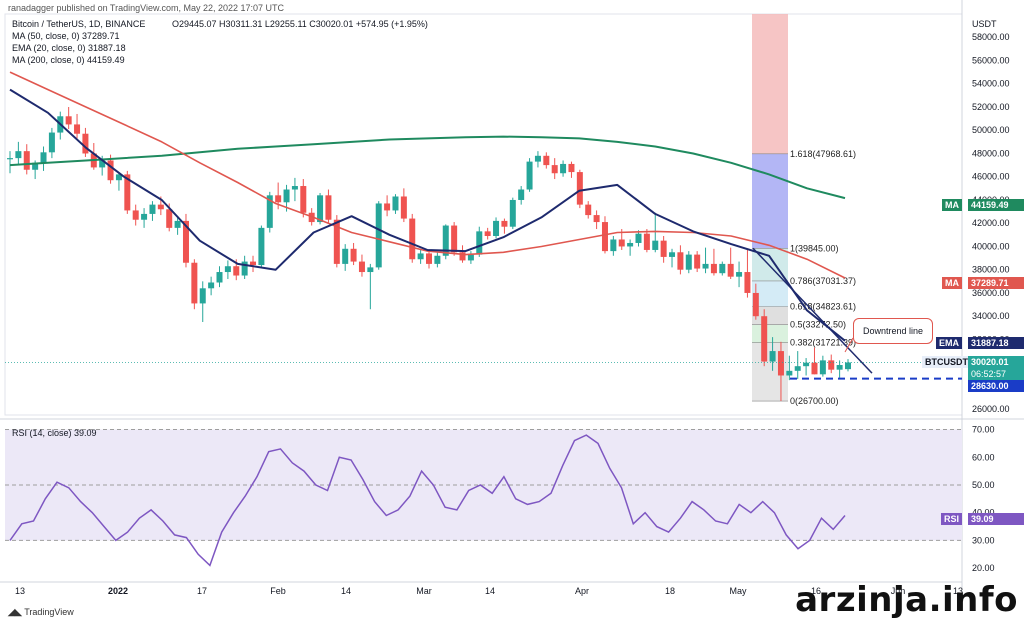 This screenshot has height=624, width=1024. Describe the element at coordinates (814, 248) in the screenshot. I see `fib-level-label: 1(39845.00)` at that location.